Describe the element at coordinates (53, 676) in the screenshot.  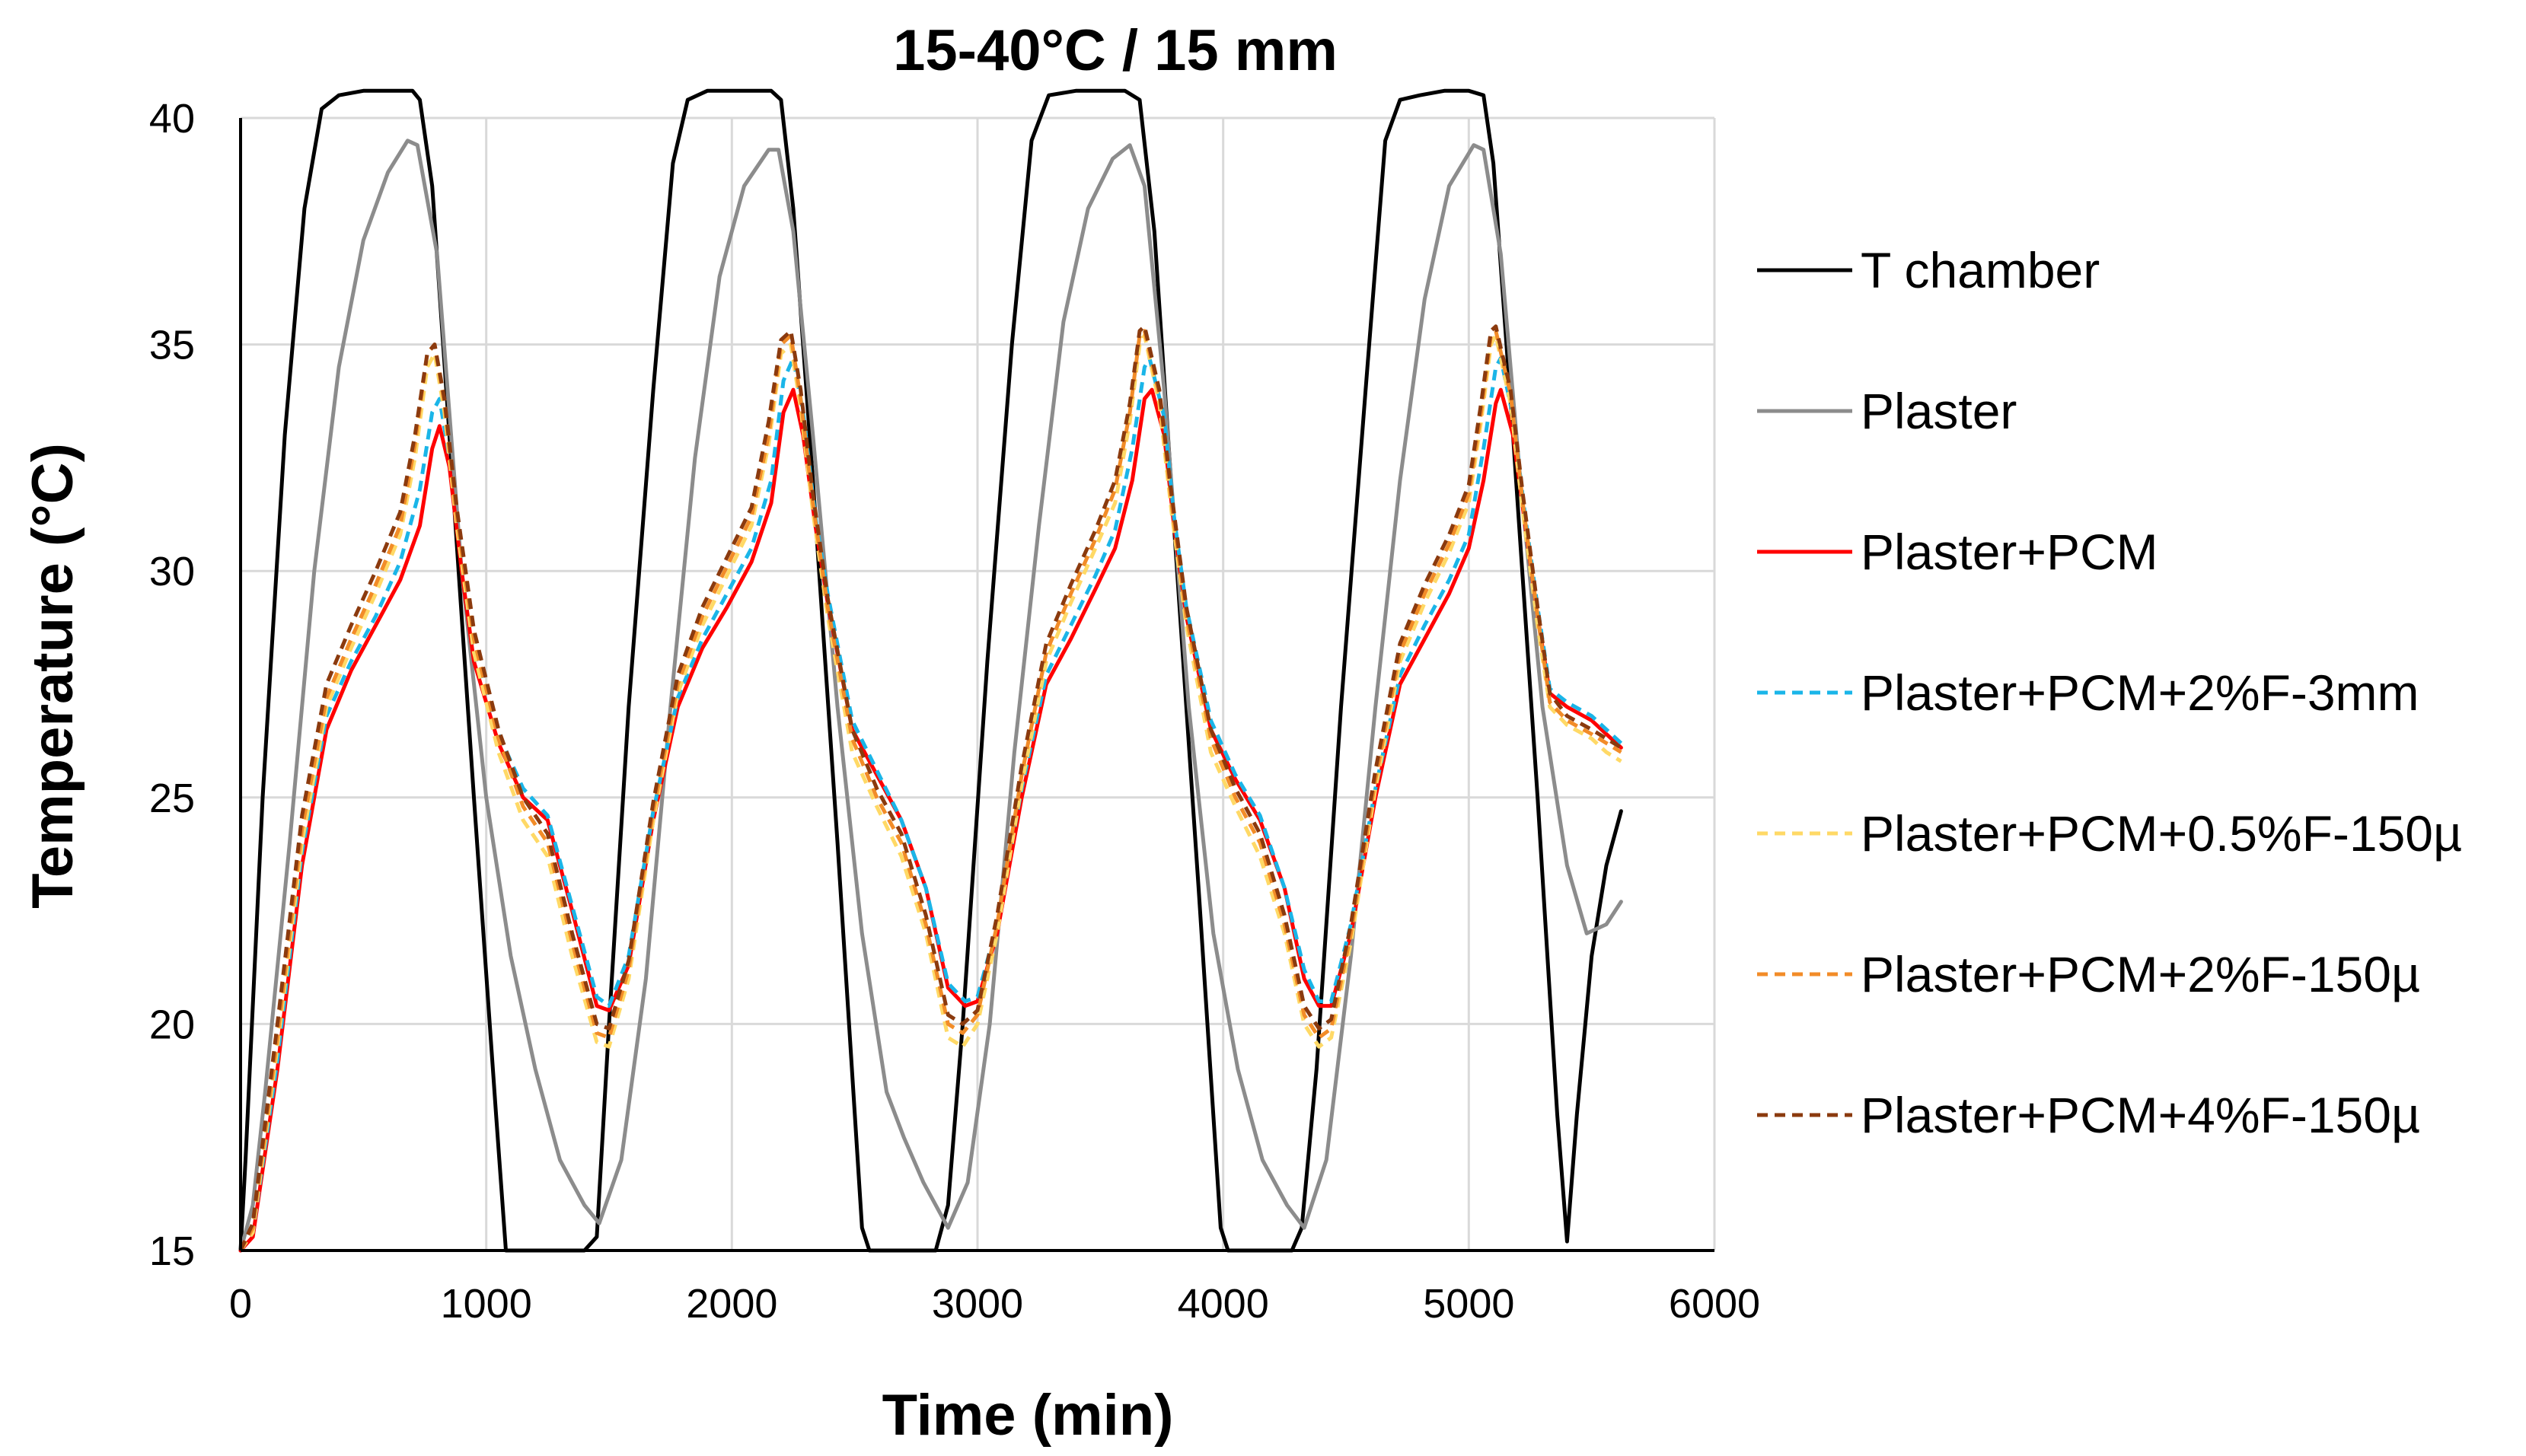
I see `y-axis-label: Temperature (°C)` at that location.